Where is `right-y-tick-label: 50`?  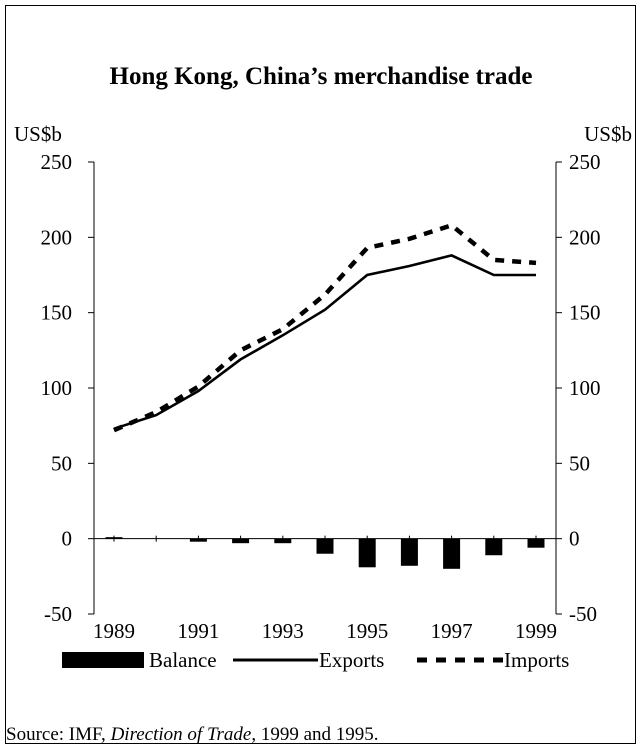 right-y-tick-label: 50 is located at coordinates (579, 463).